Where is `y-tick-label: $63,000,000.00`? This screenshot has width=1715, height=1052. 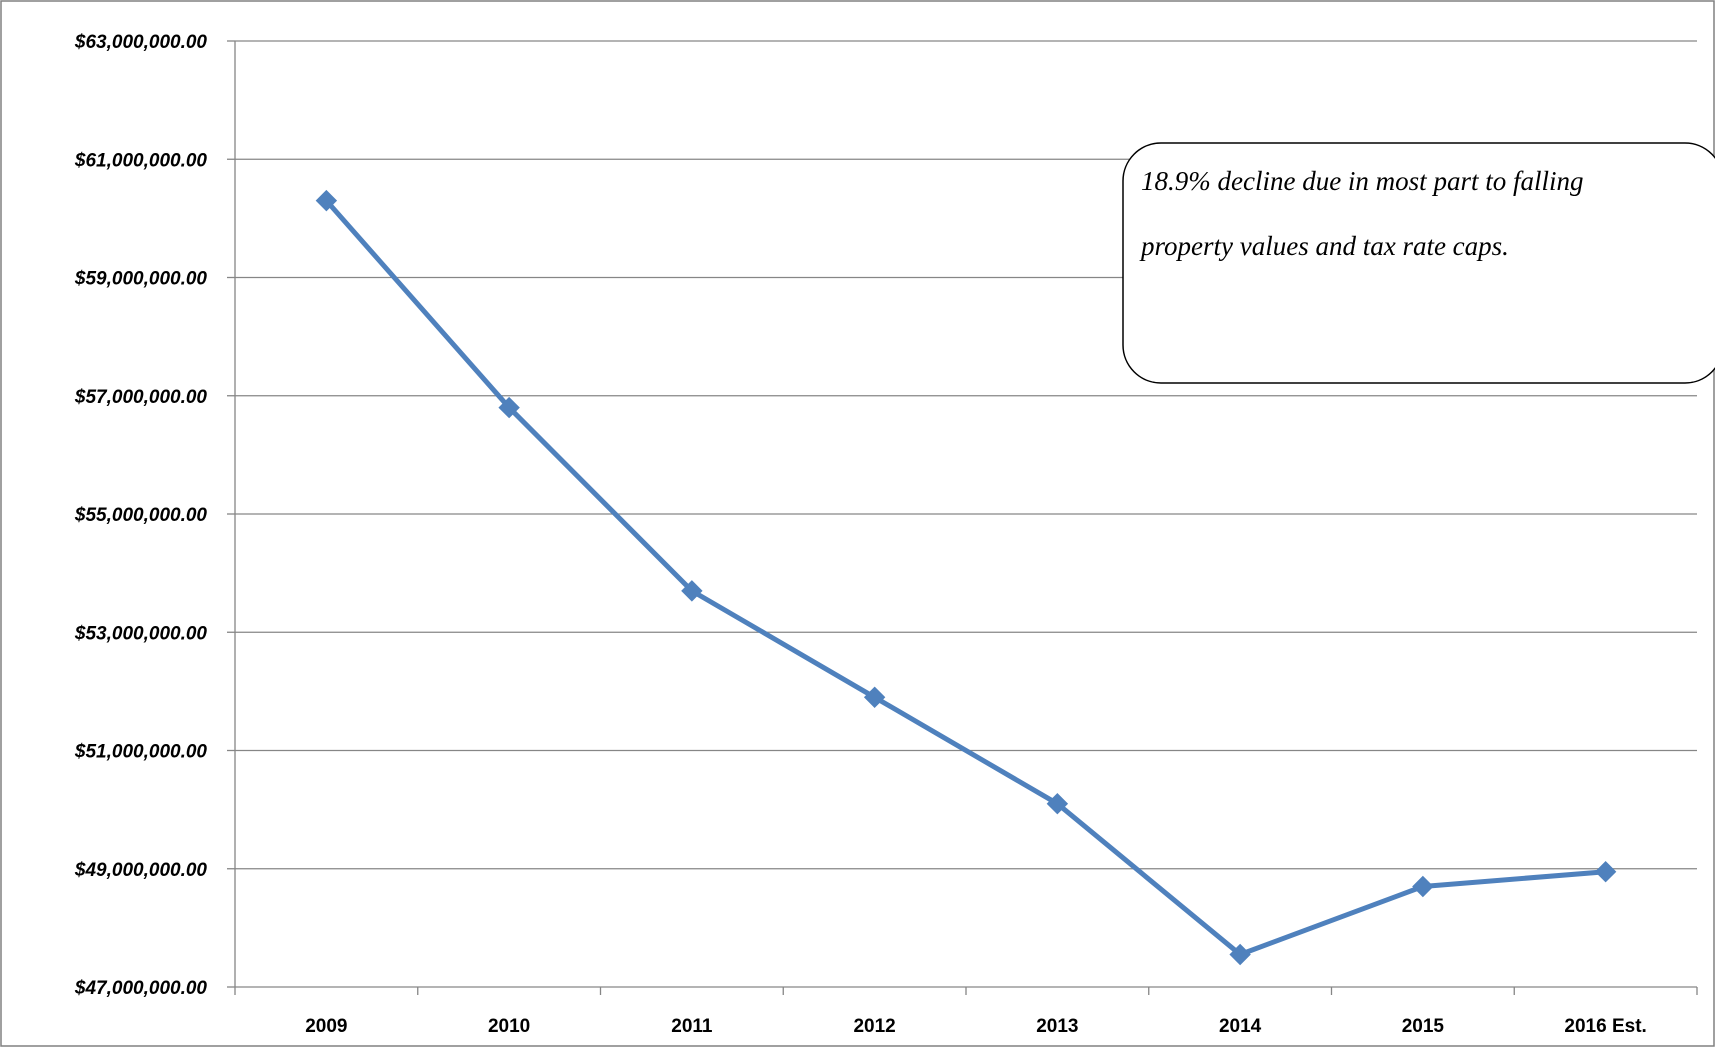 y-tick-label: $63,000,000.00 is located at coordinates (141, 42).